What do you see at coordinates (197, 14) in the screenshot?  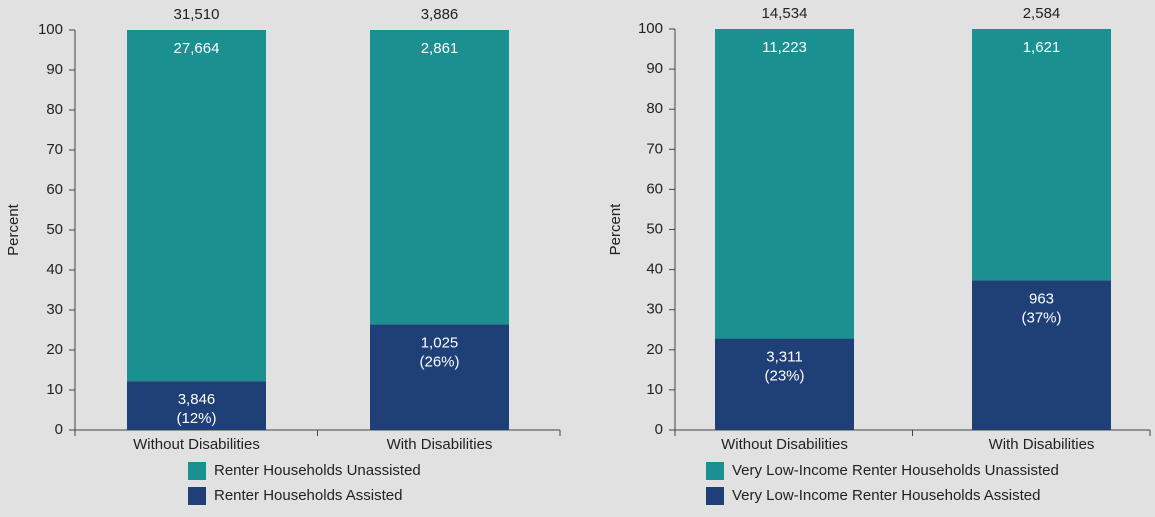 I see `total-label: 31,510` at bounding box center [197, 14].